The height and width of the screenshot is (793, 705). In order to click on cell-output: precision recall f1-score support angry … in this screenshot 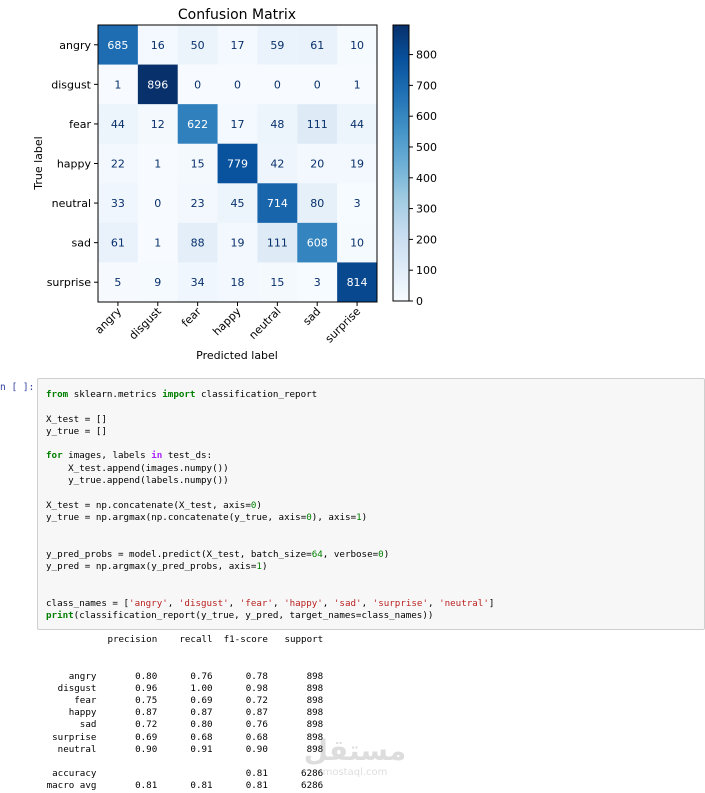, I will do `click(230, 713)`.